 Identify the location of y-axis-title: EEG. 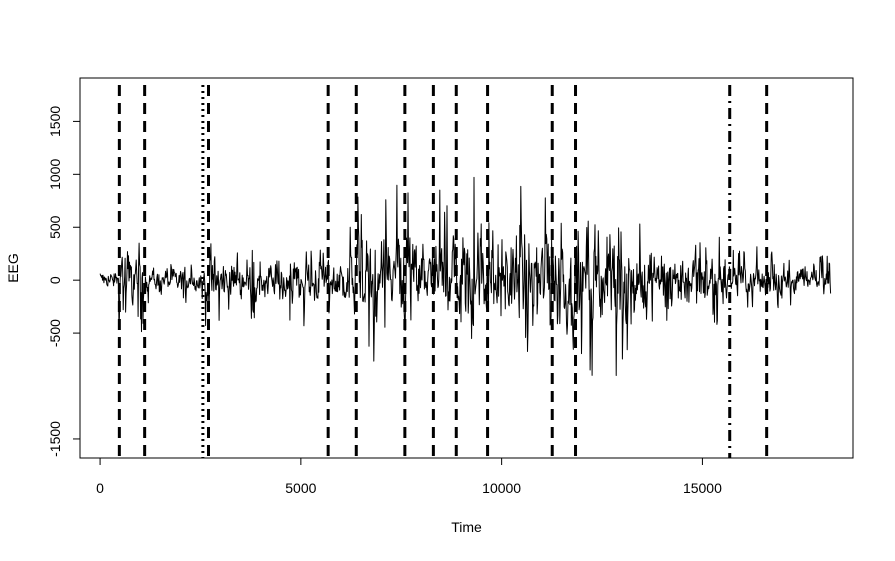
(13, 268).